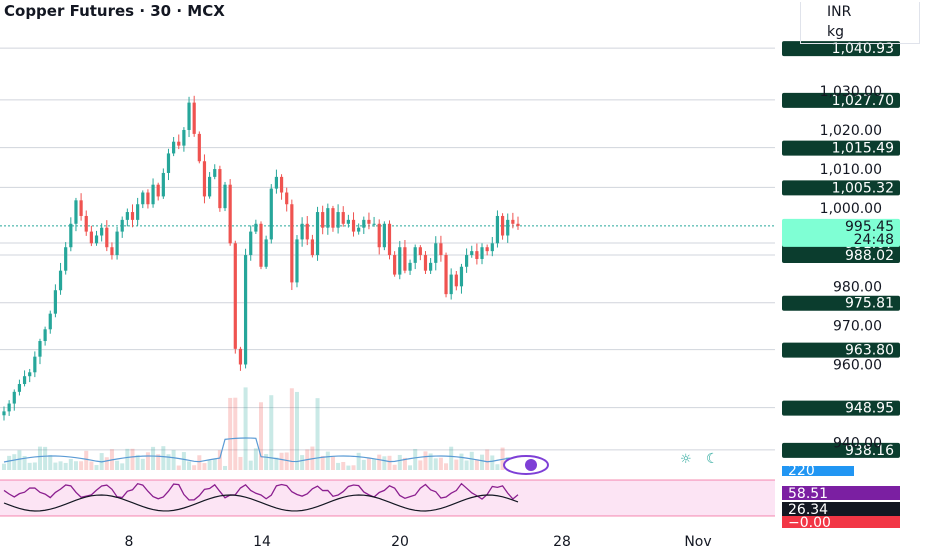 Image resolution: width=932 pixels, height=550 pixels. I want to click on moon-icon: ☾, so click(712, 459).